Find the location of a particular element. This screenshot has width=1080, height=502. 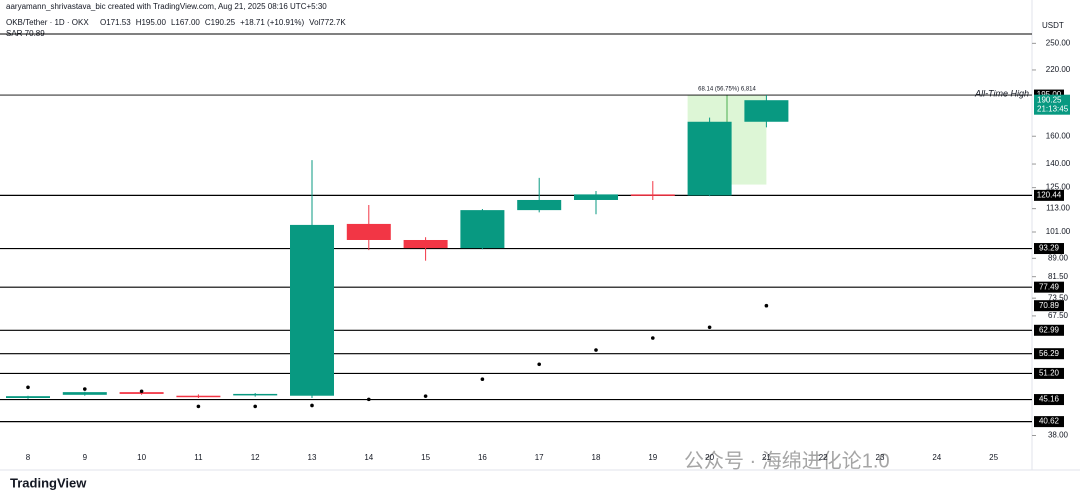

countdown: 21:13:45 is located at coordinates (1053, 108).